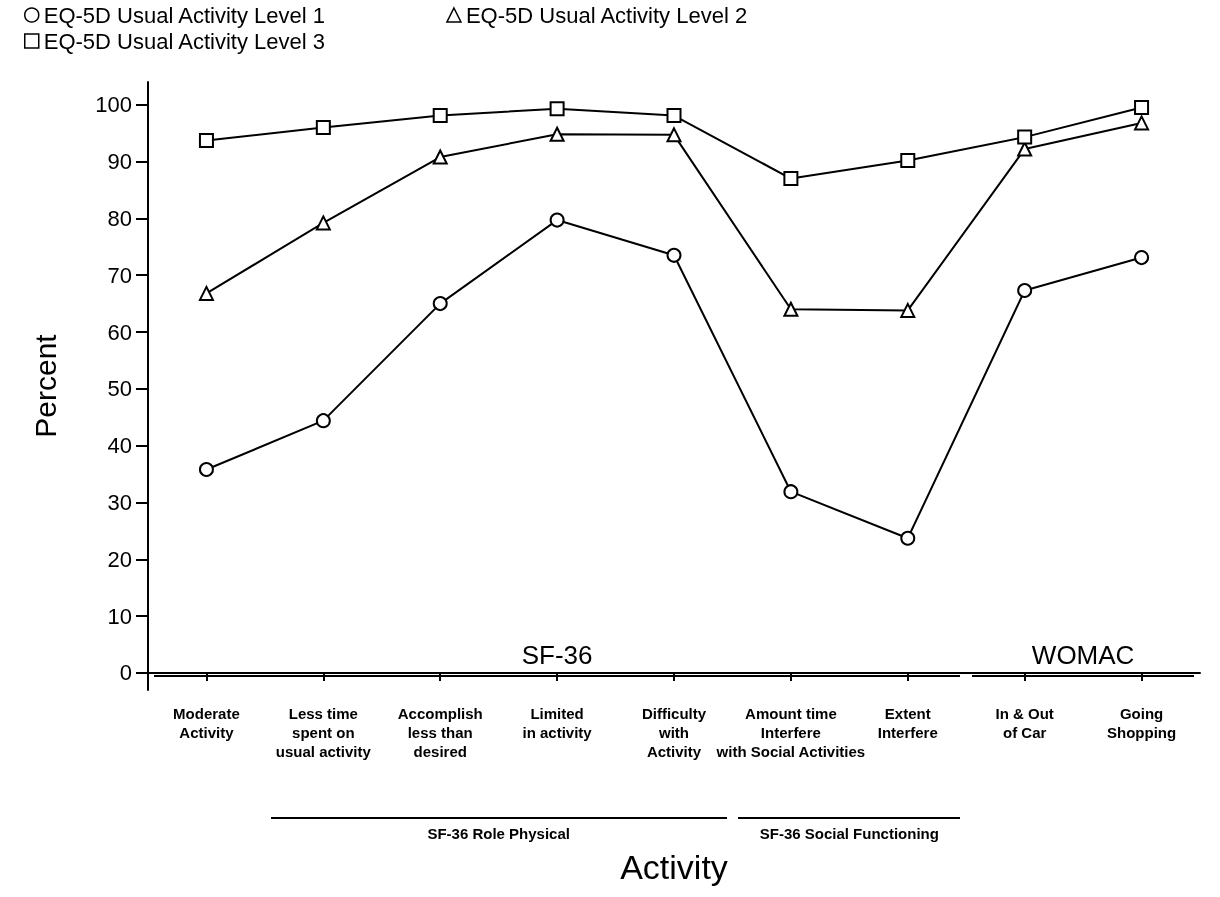 This screenshot has width=1220, height=897. I want to click on x-tick-label: Going Shopping, so click(1141, 723).